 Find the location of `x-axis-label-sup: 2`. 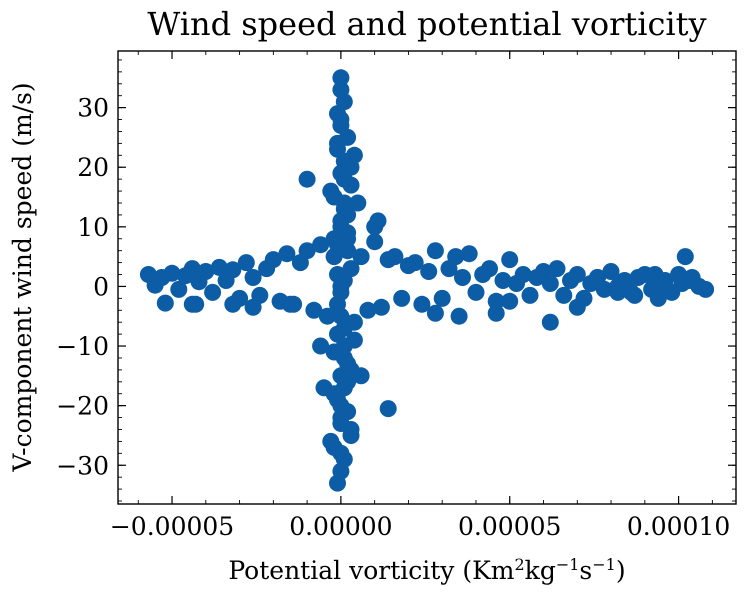

x-axis-label-sup: 2 is located at coordinates (519, 564).